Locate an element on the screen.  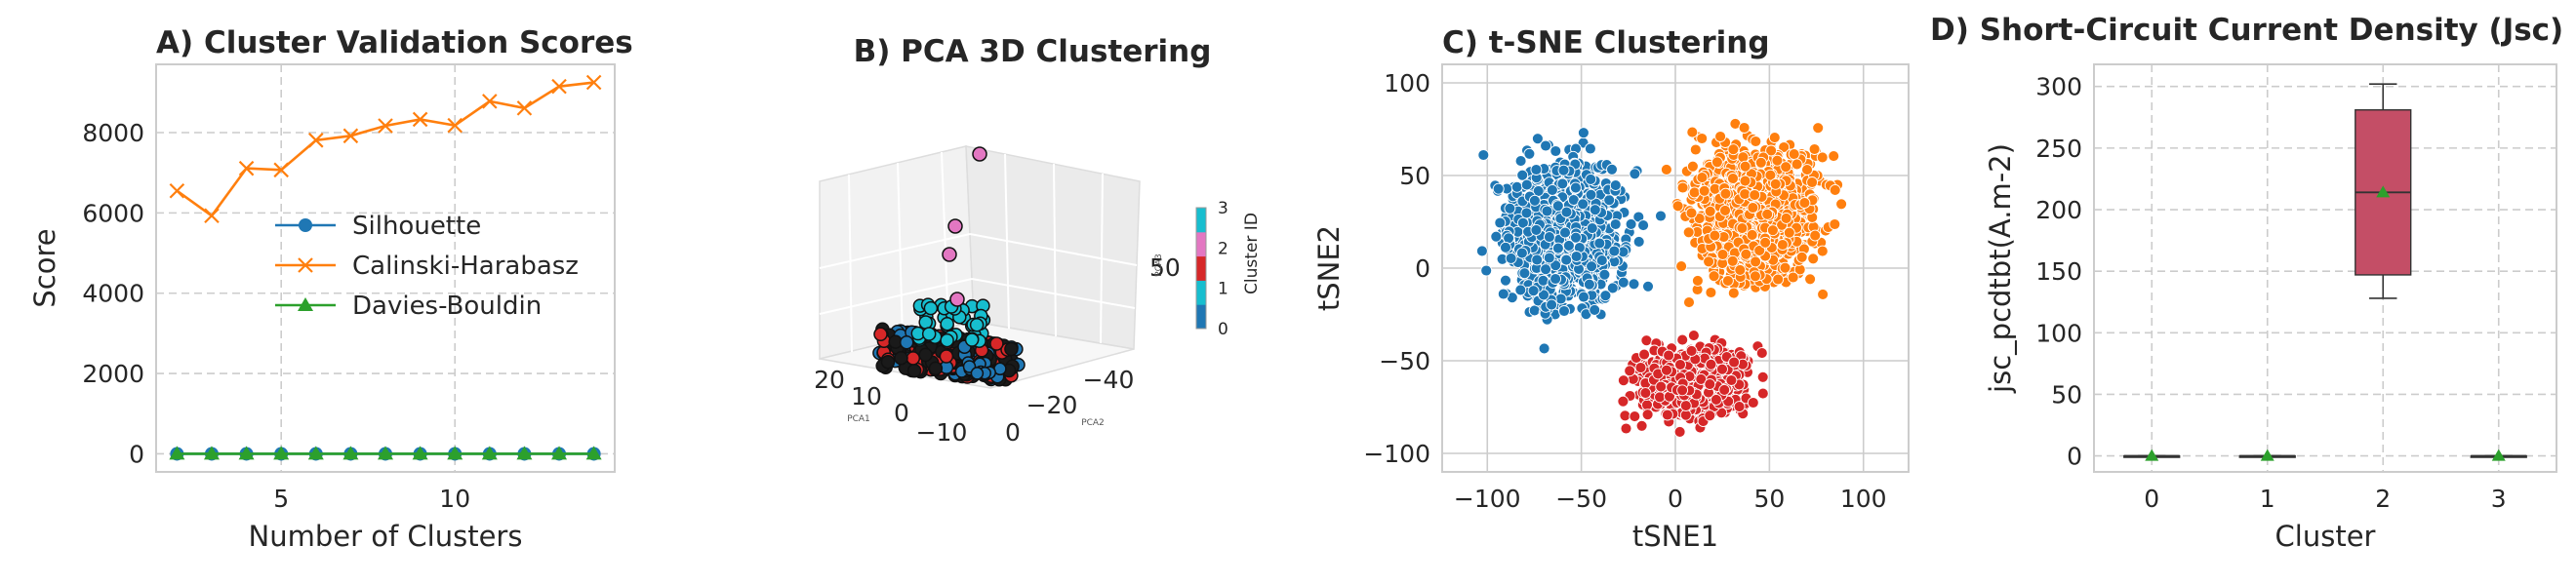
panel-d-ytick: 100 is located at coordinates (2058, 333).